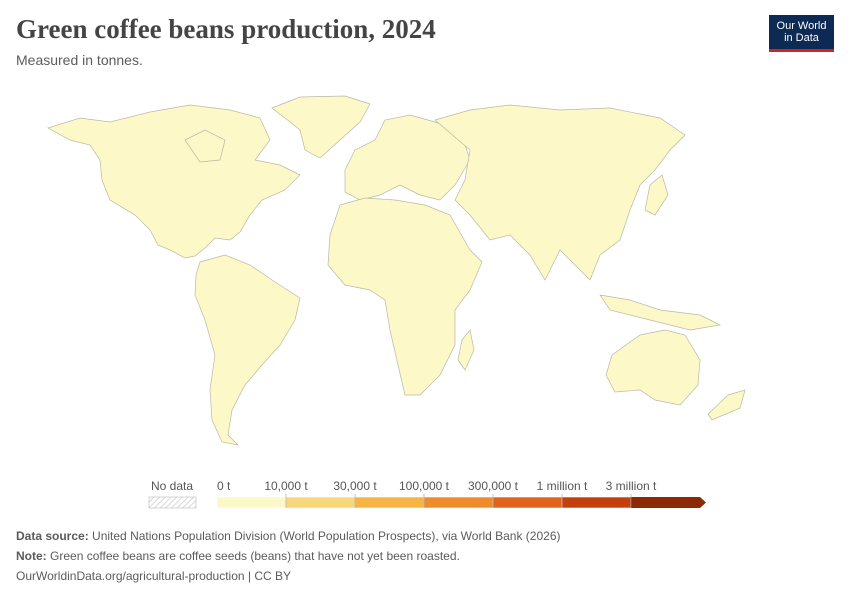 The image size is (850, 600). I want to click on no-data-swatch, so click(172, 502).